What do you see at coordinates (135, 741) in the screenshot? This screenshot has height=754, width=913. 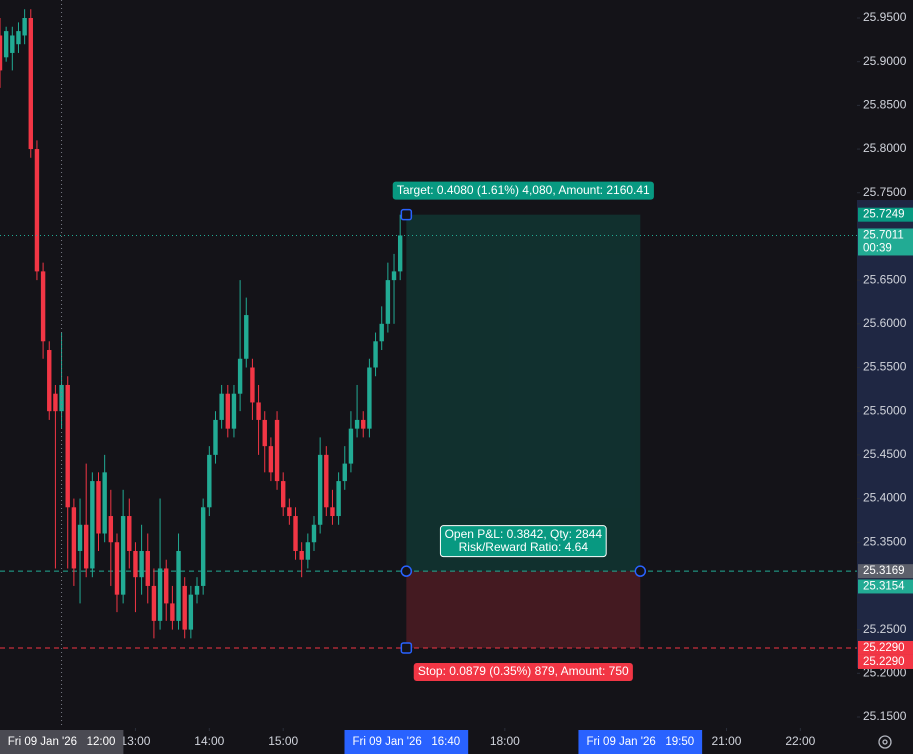 I see `x-tick-label: 13:00` at bounding box center [135, 741].